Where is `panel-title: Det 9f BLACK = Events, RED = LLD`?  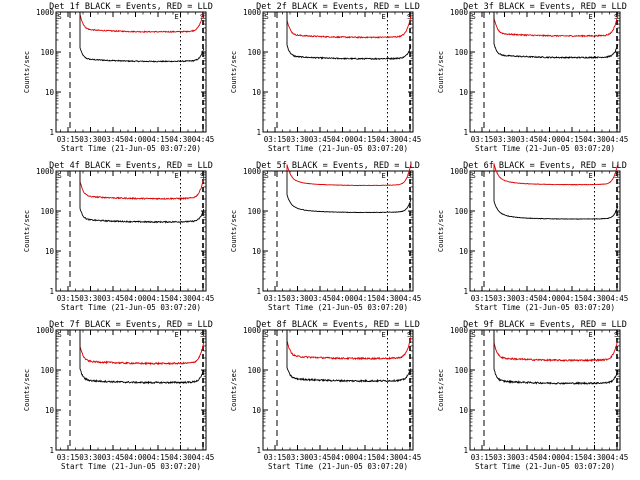 panel-title: Det 9f BLACK = Events, RED = LLD is located at coordinates (545, 325).